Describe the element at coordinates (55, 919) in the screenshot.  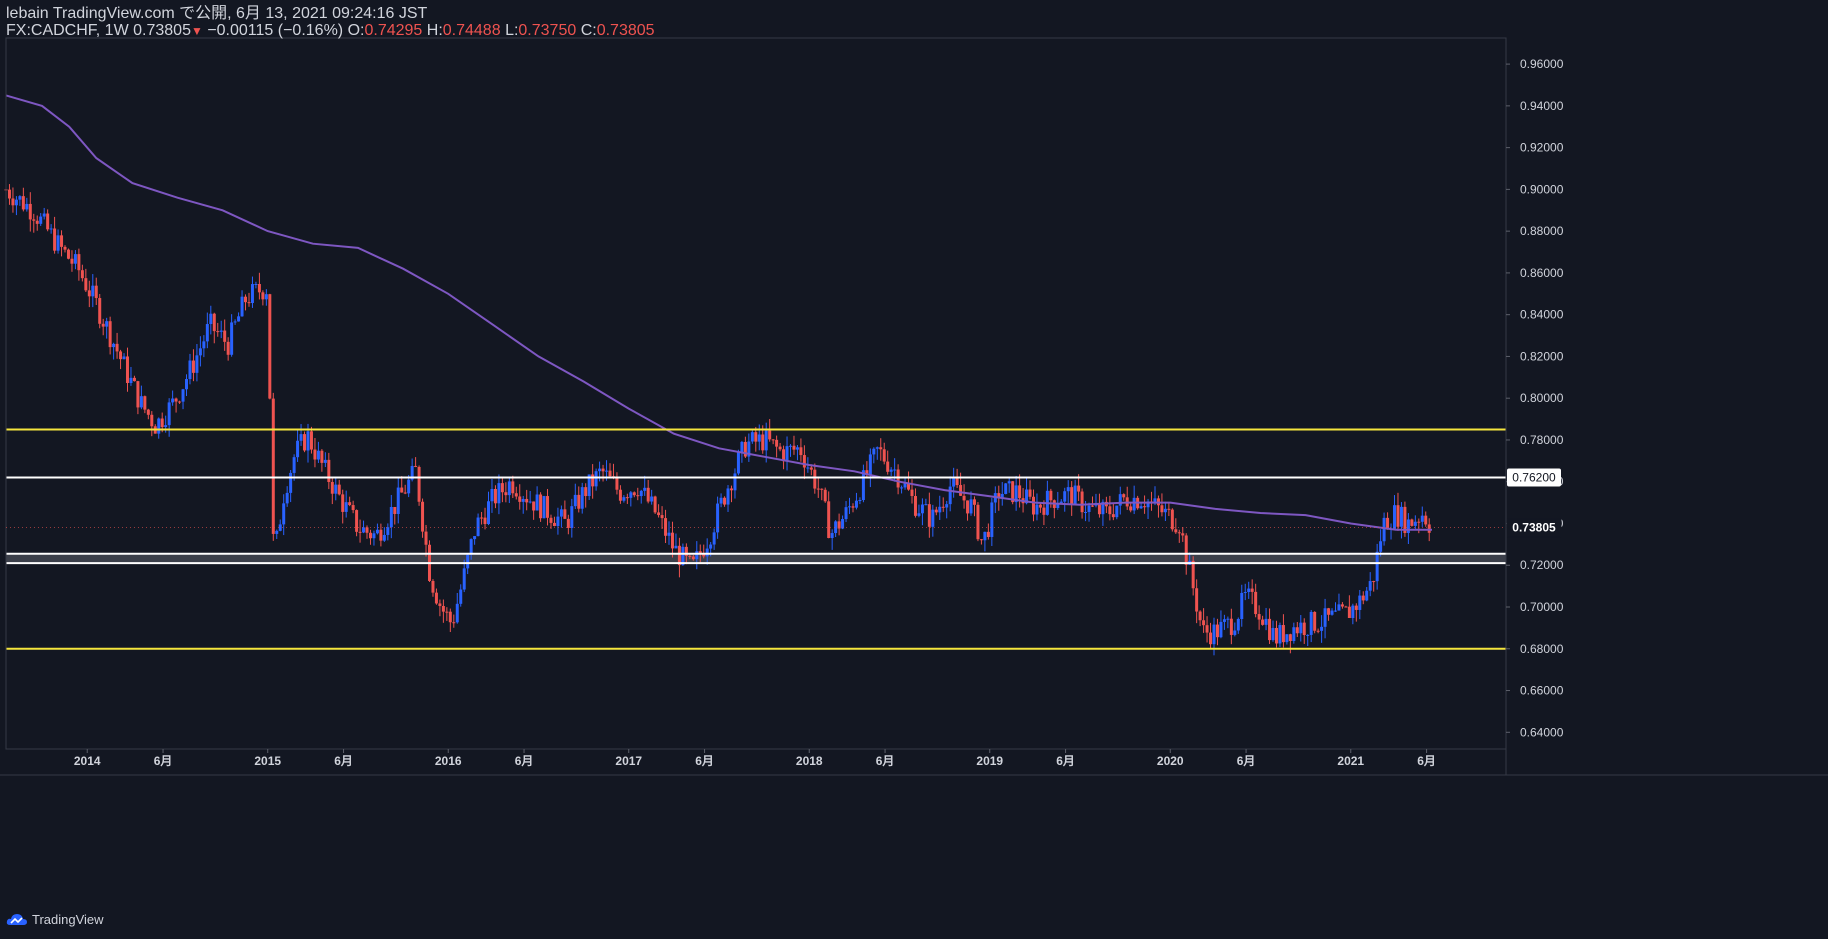
I see `footer-branding: TradingView` at that location.